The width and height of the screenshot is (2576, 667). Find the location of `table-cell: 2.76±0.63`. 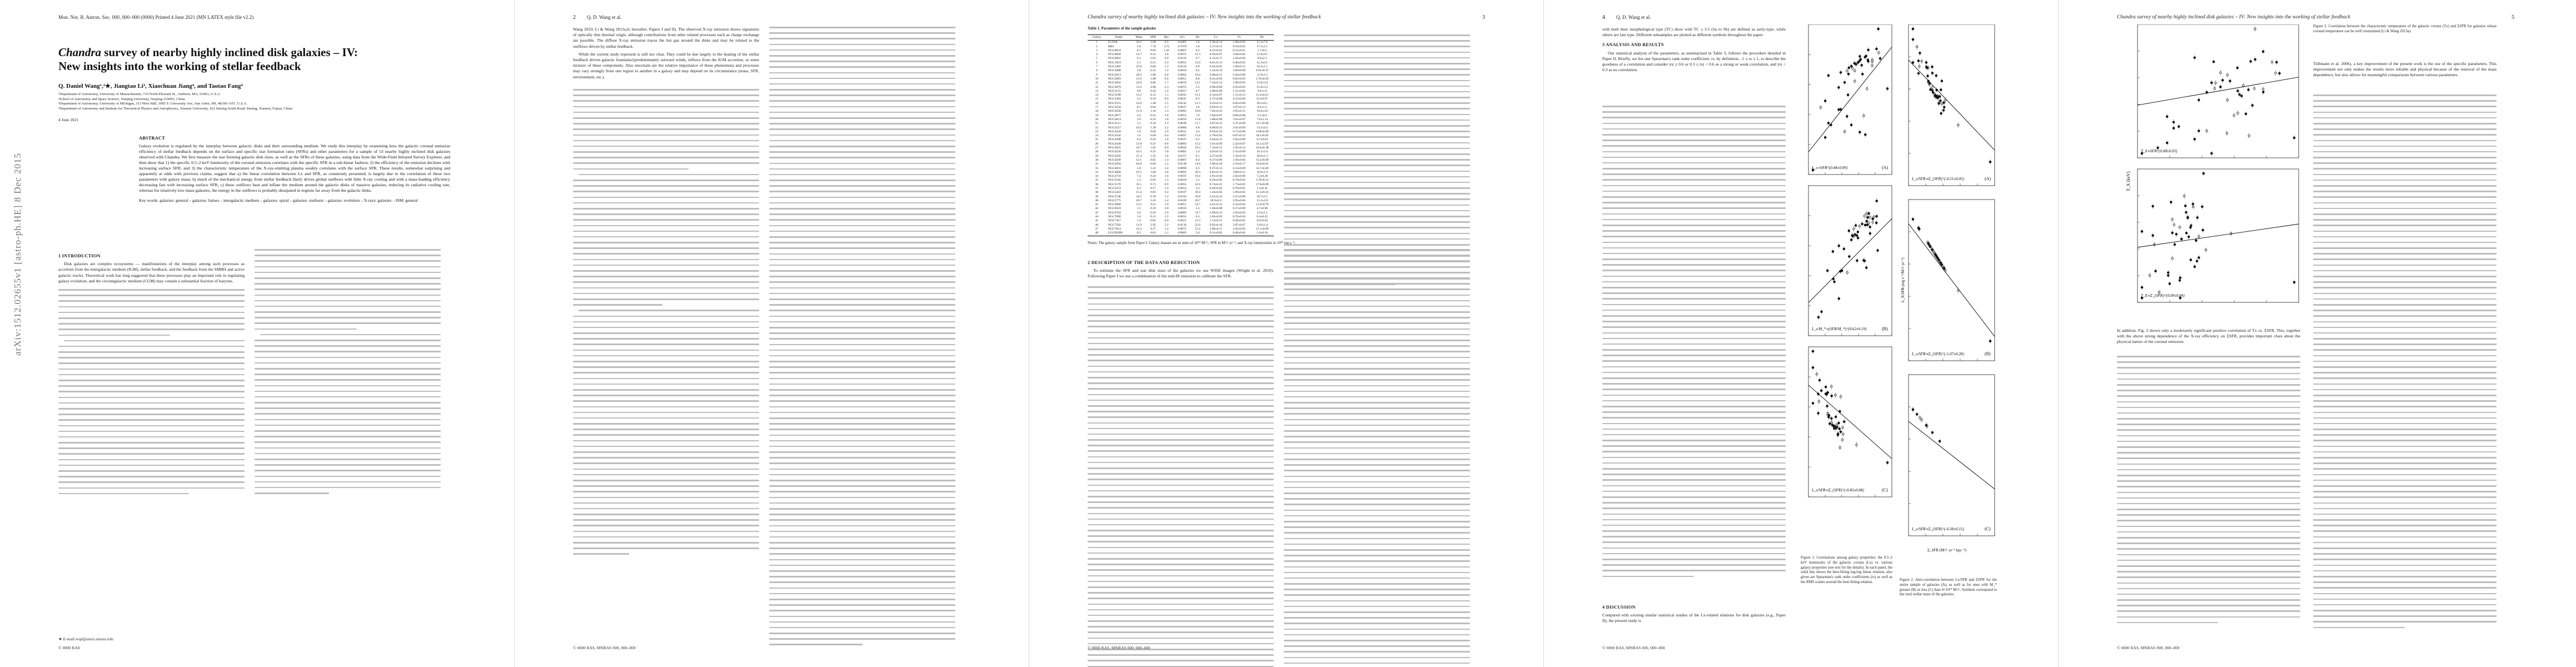

table-cell: 2.76±0.63 is located at coordinates (1262, 79).